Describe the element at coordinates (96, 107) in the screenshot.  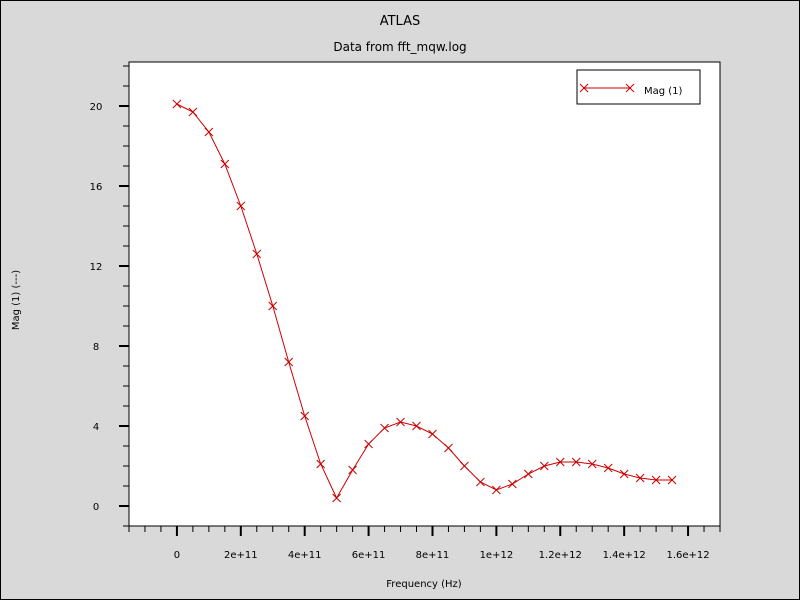
I see `y-tick-label: 20` at that location.